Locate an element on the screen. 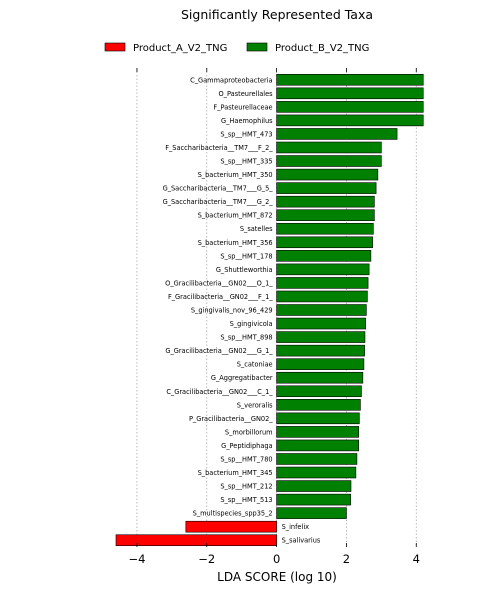 The height and width of the screenshot is (594, 504). bar-g-aggregatibacter is located at coordinates (320, 377).